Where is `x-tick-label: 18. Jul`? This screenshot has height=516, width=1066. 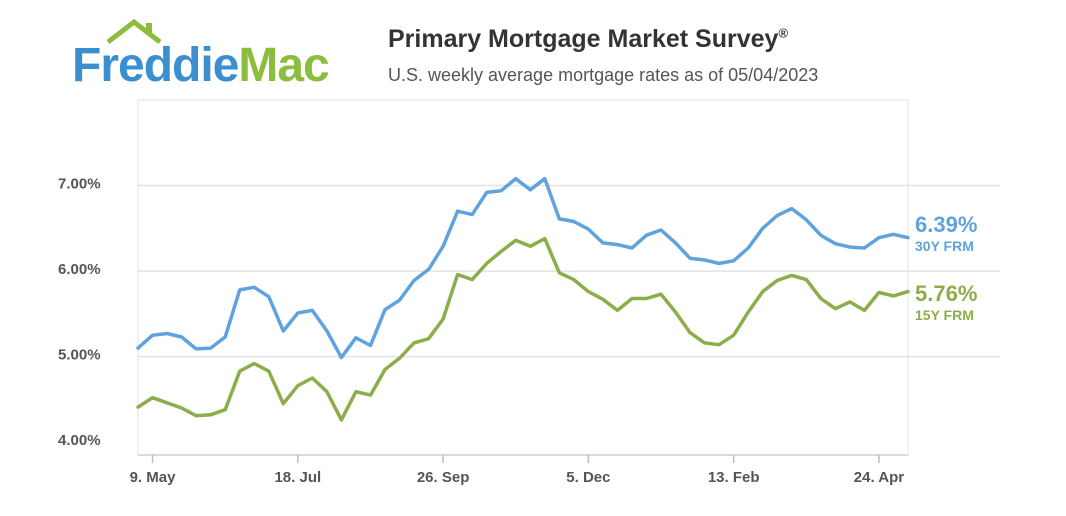
x-tick-label: 18. Jul is located at coordinates (297, 477).